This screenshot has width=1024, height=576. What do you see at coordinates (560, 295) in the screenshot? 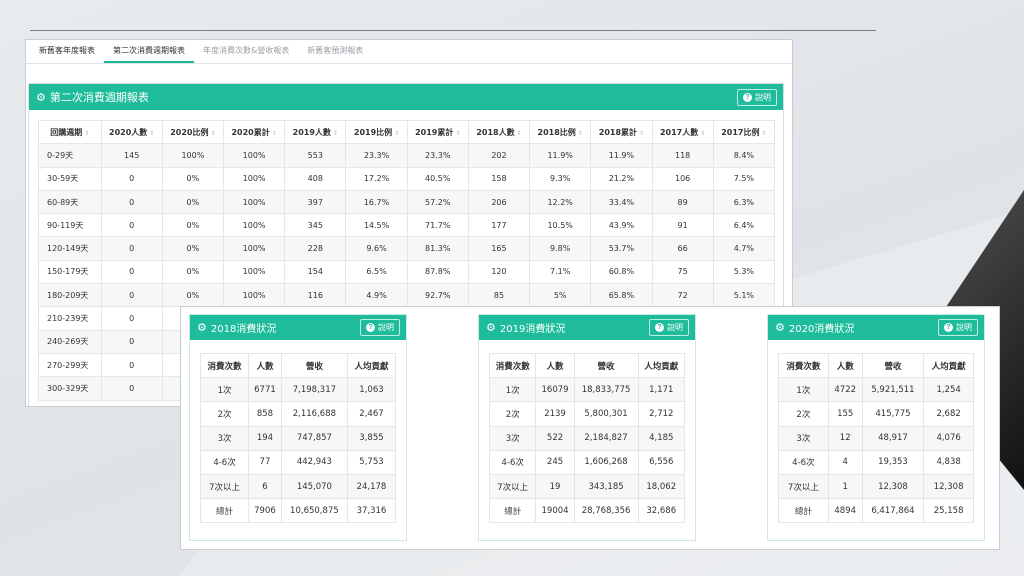
I see `table-cell: 5%` at bounding box center [560, 295].